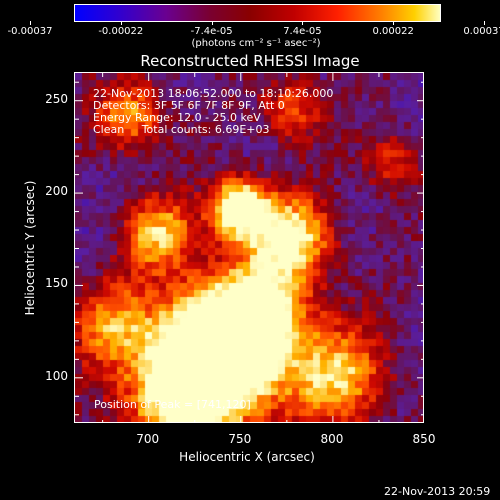 The width and height of the screenshot is (500, 500). I want to click on colorbar-tick-label: -0.00037, so click(30, 31).